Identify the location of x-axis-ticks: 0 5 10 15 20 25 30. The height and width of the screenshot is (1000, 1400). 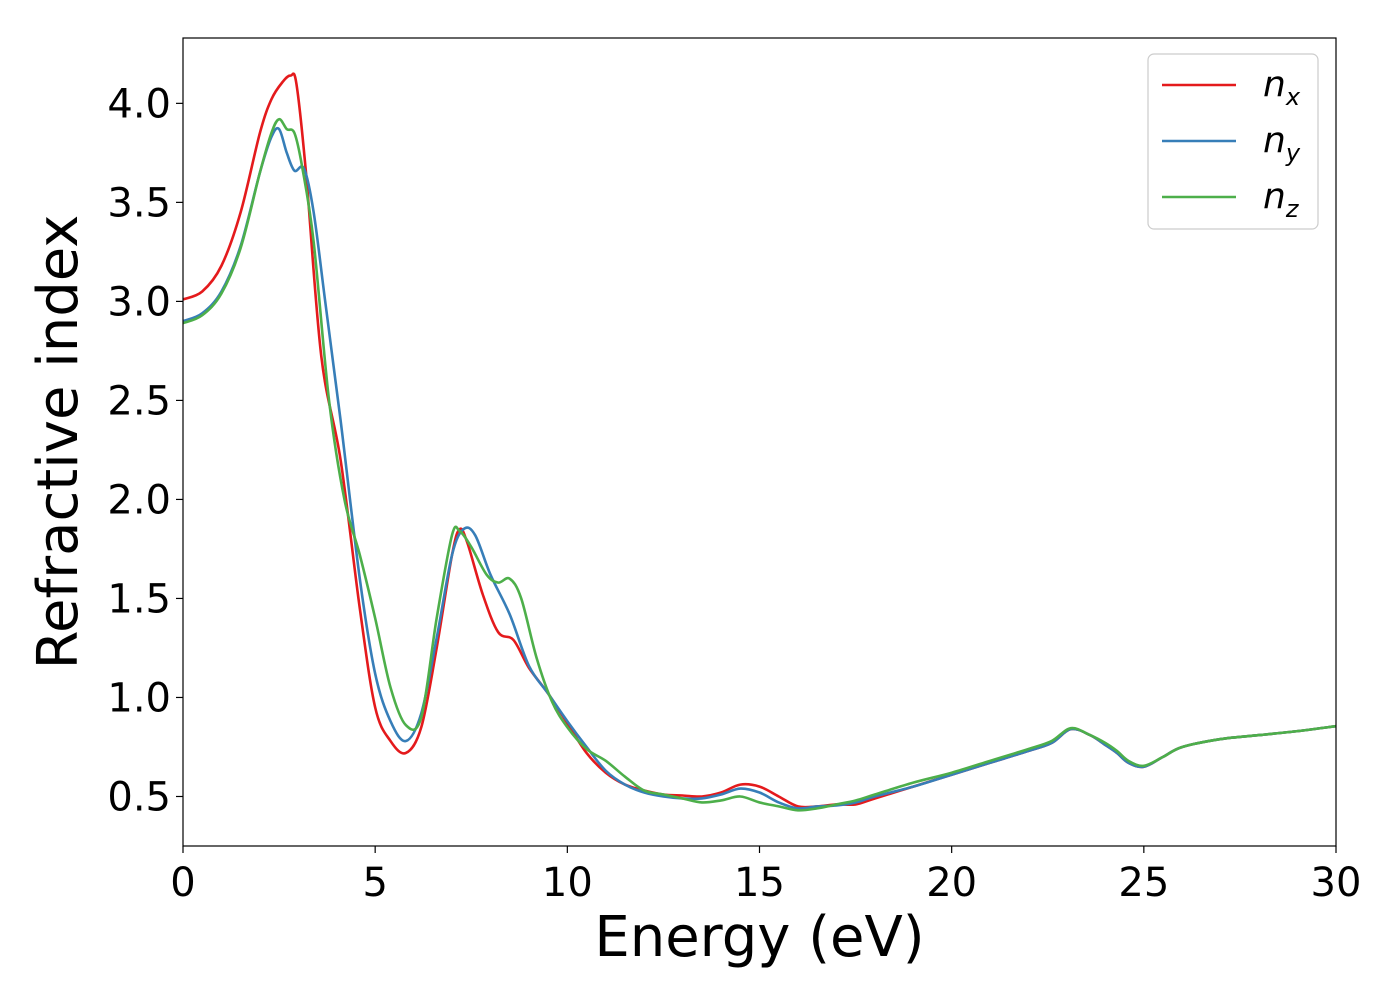
(765, 876).